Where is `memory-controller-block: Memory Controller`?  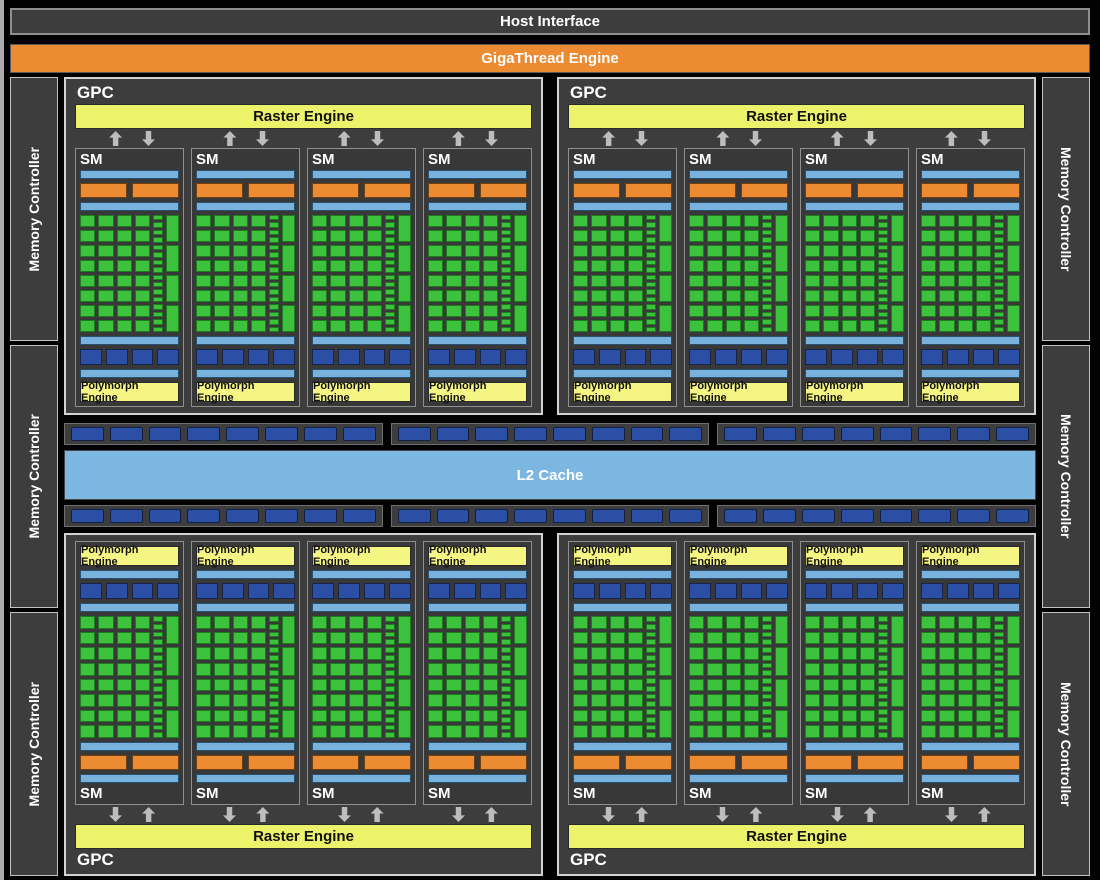 memory-controller-block: Memory Controller is located at coordinates (1066, 744).